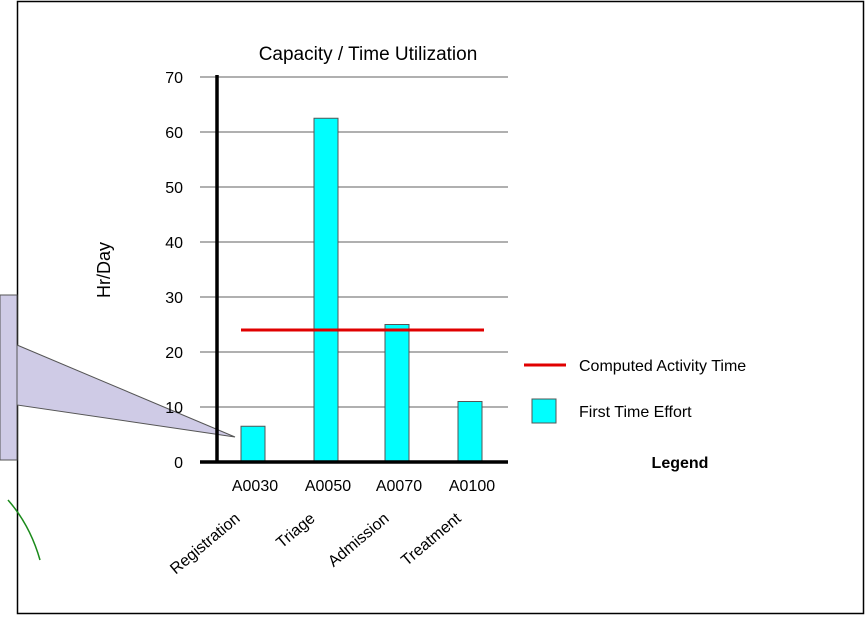 Image resolution: width=866 pixels, height=620 pixels. I want to click on x-tick-label: A0030, so click(255, 486).